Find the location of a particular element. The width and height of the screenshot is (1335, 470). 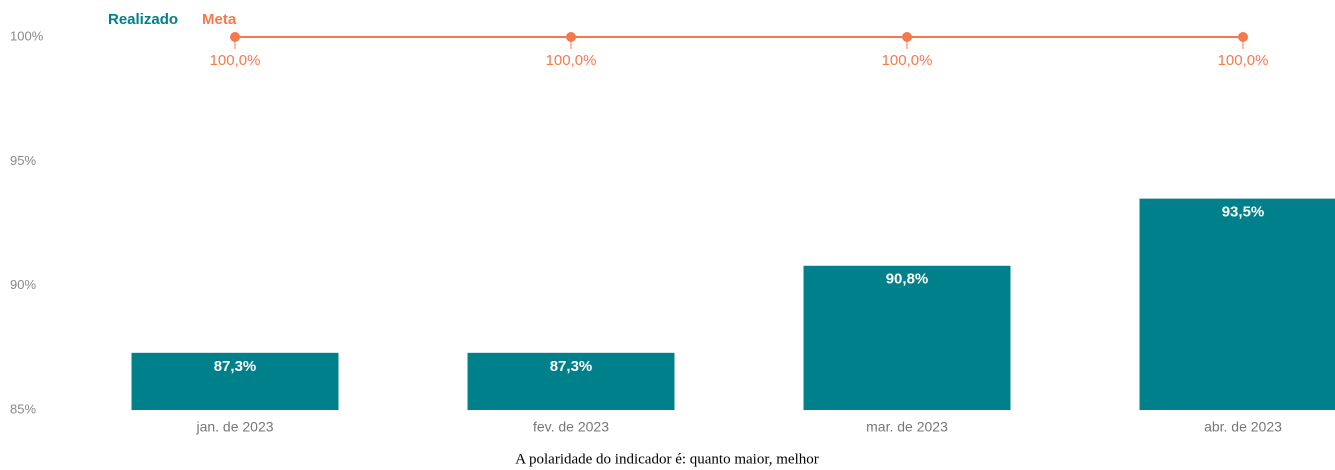

x-tick-label: fev. de 2023 is located at coordinates (571, 427).